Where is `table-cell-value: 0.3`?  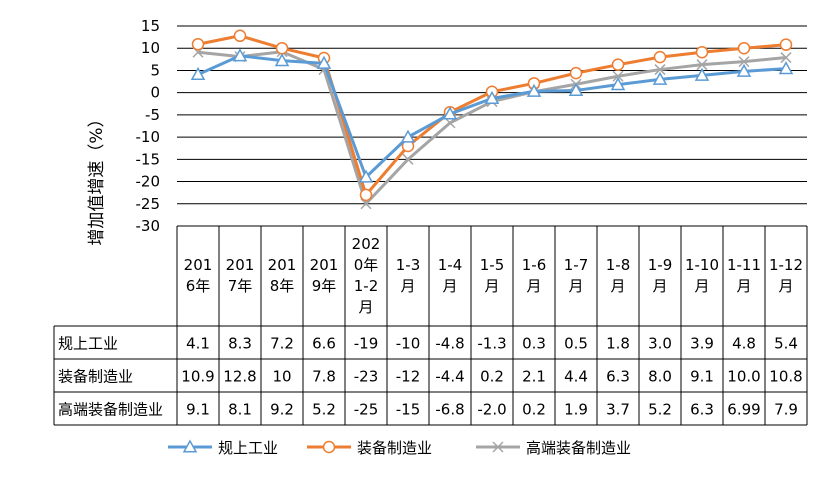
table-cell-value: 0.3 is located at coordinates (534, 344).